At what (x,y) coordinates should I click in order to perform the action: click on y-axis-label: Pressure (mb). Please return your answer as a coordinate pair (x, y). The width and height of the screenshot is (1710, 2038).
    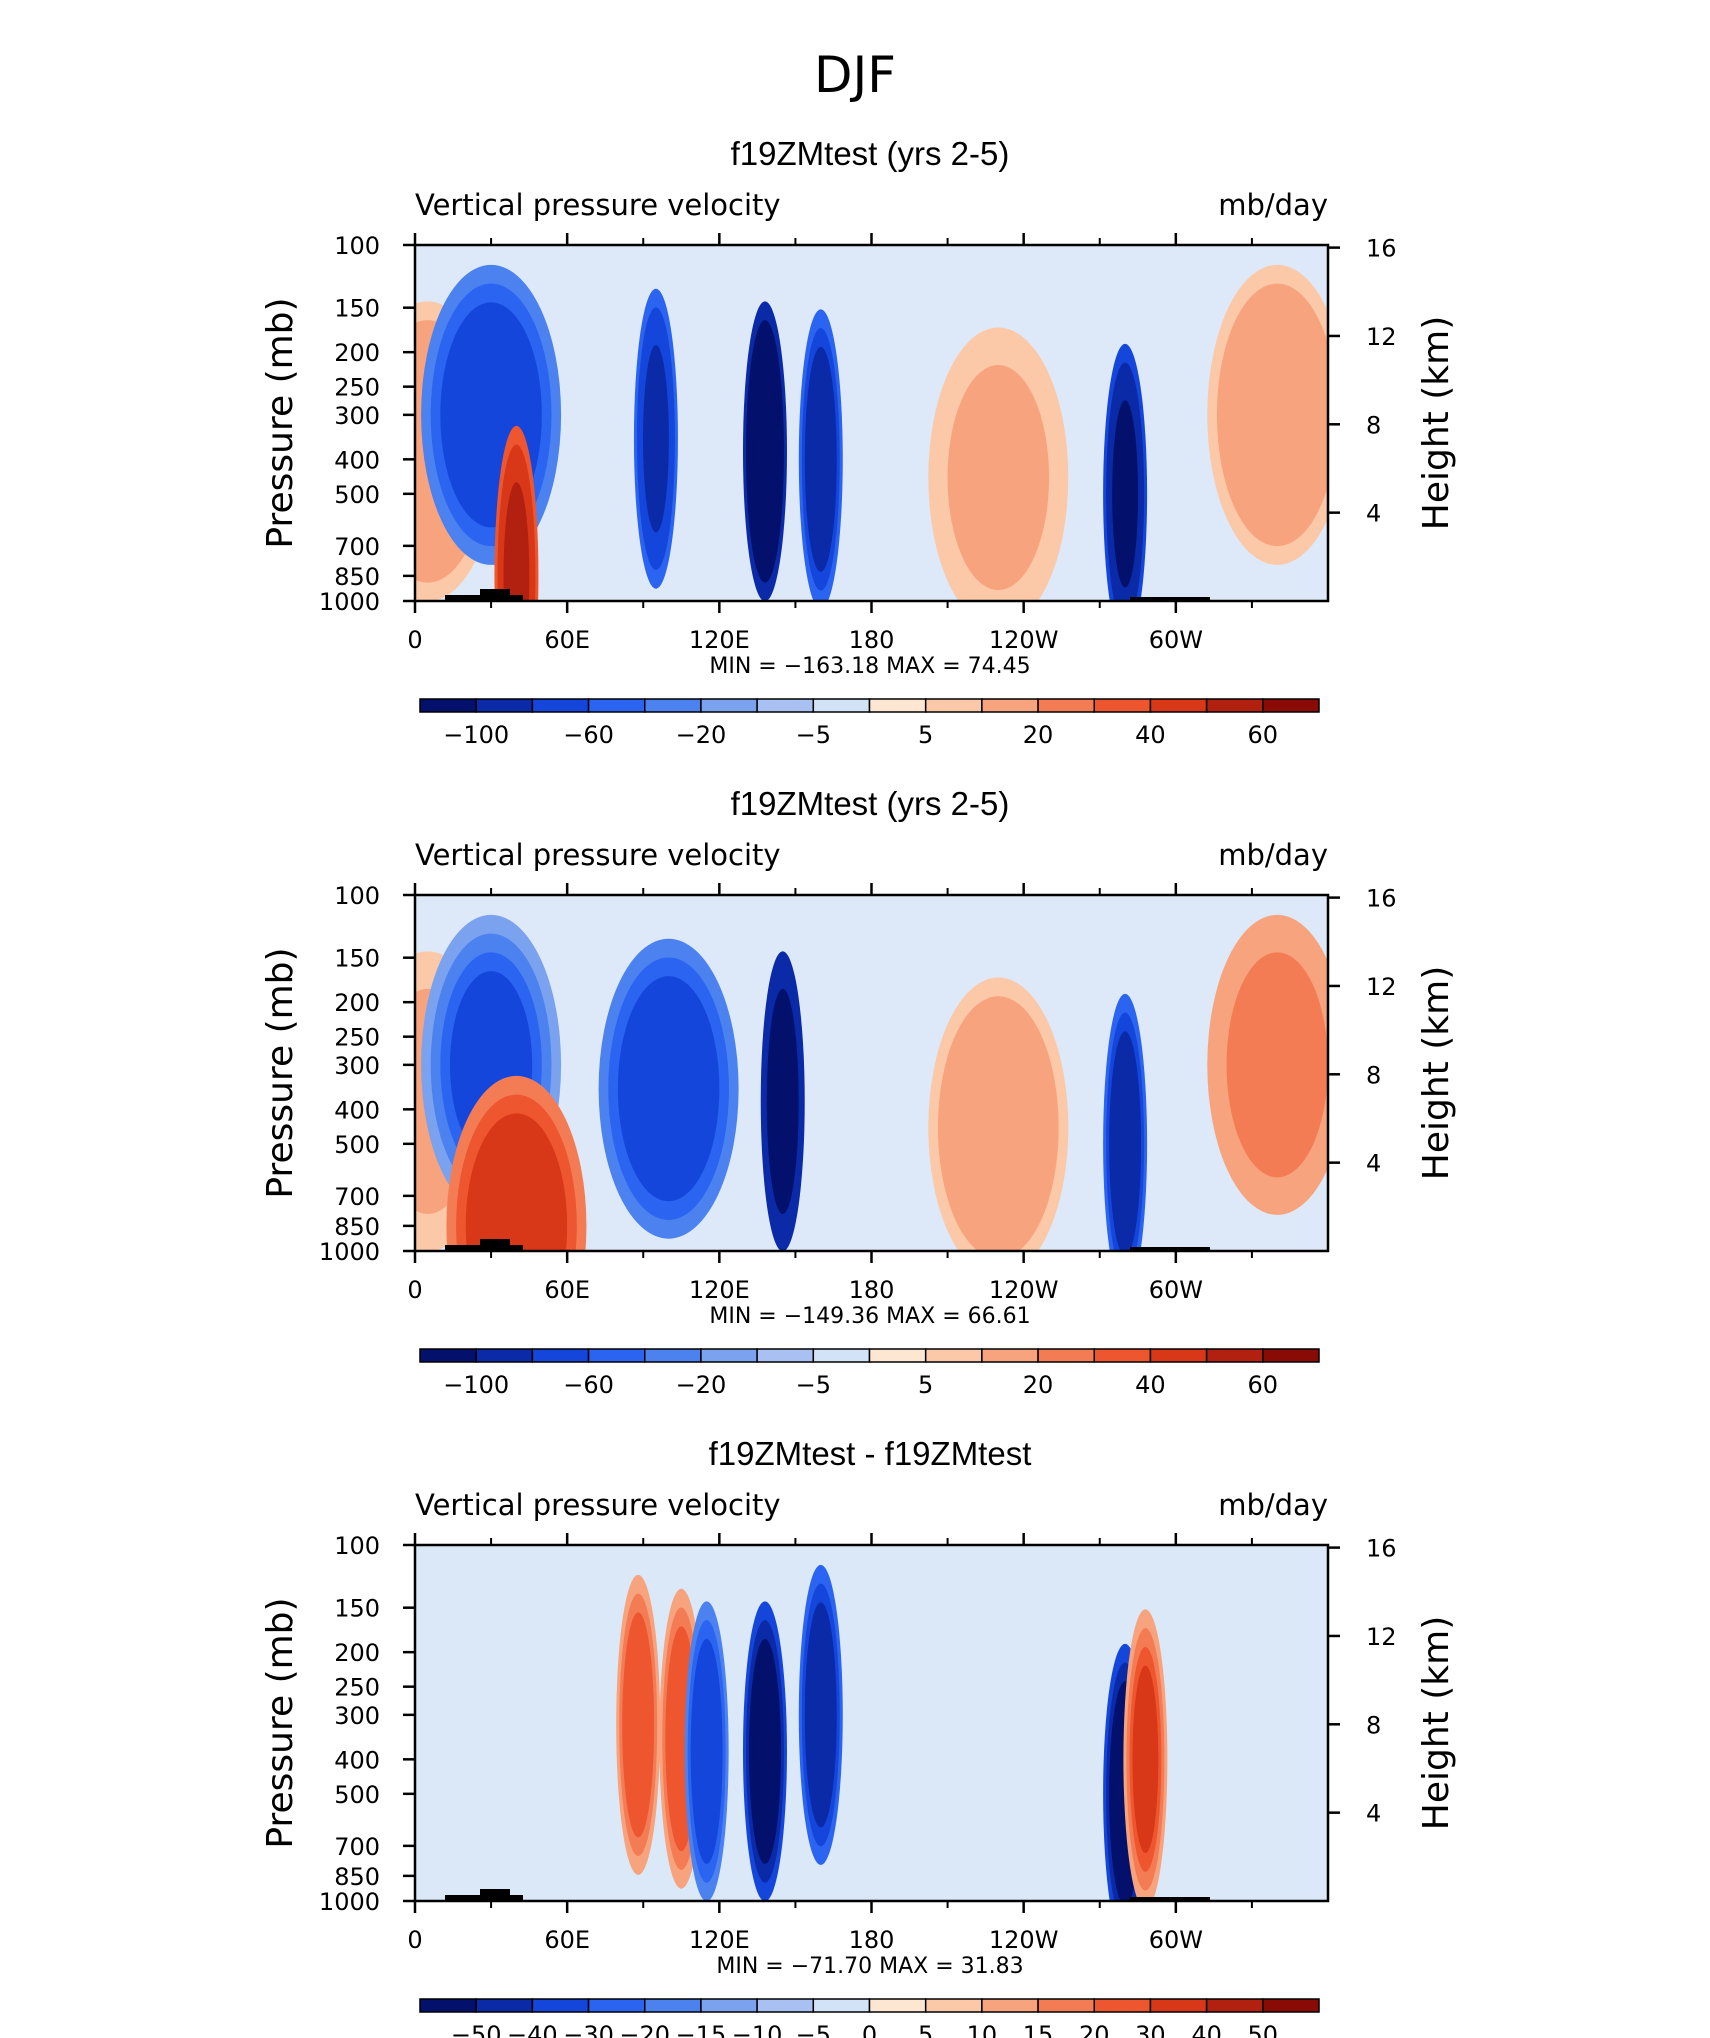
    Looking at the image, I should click on (280, 1722).